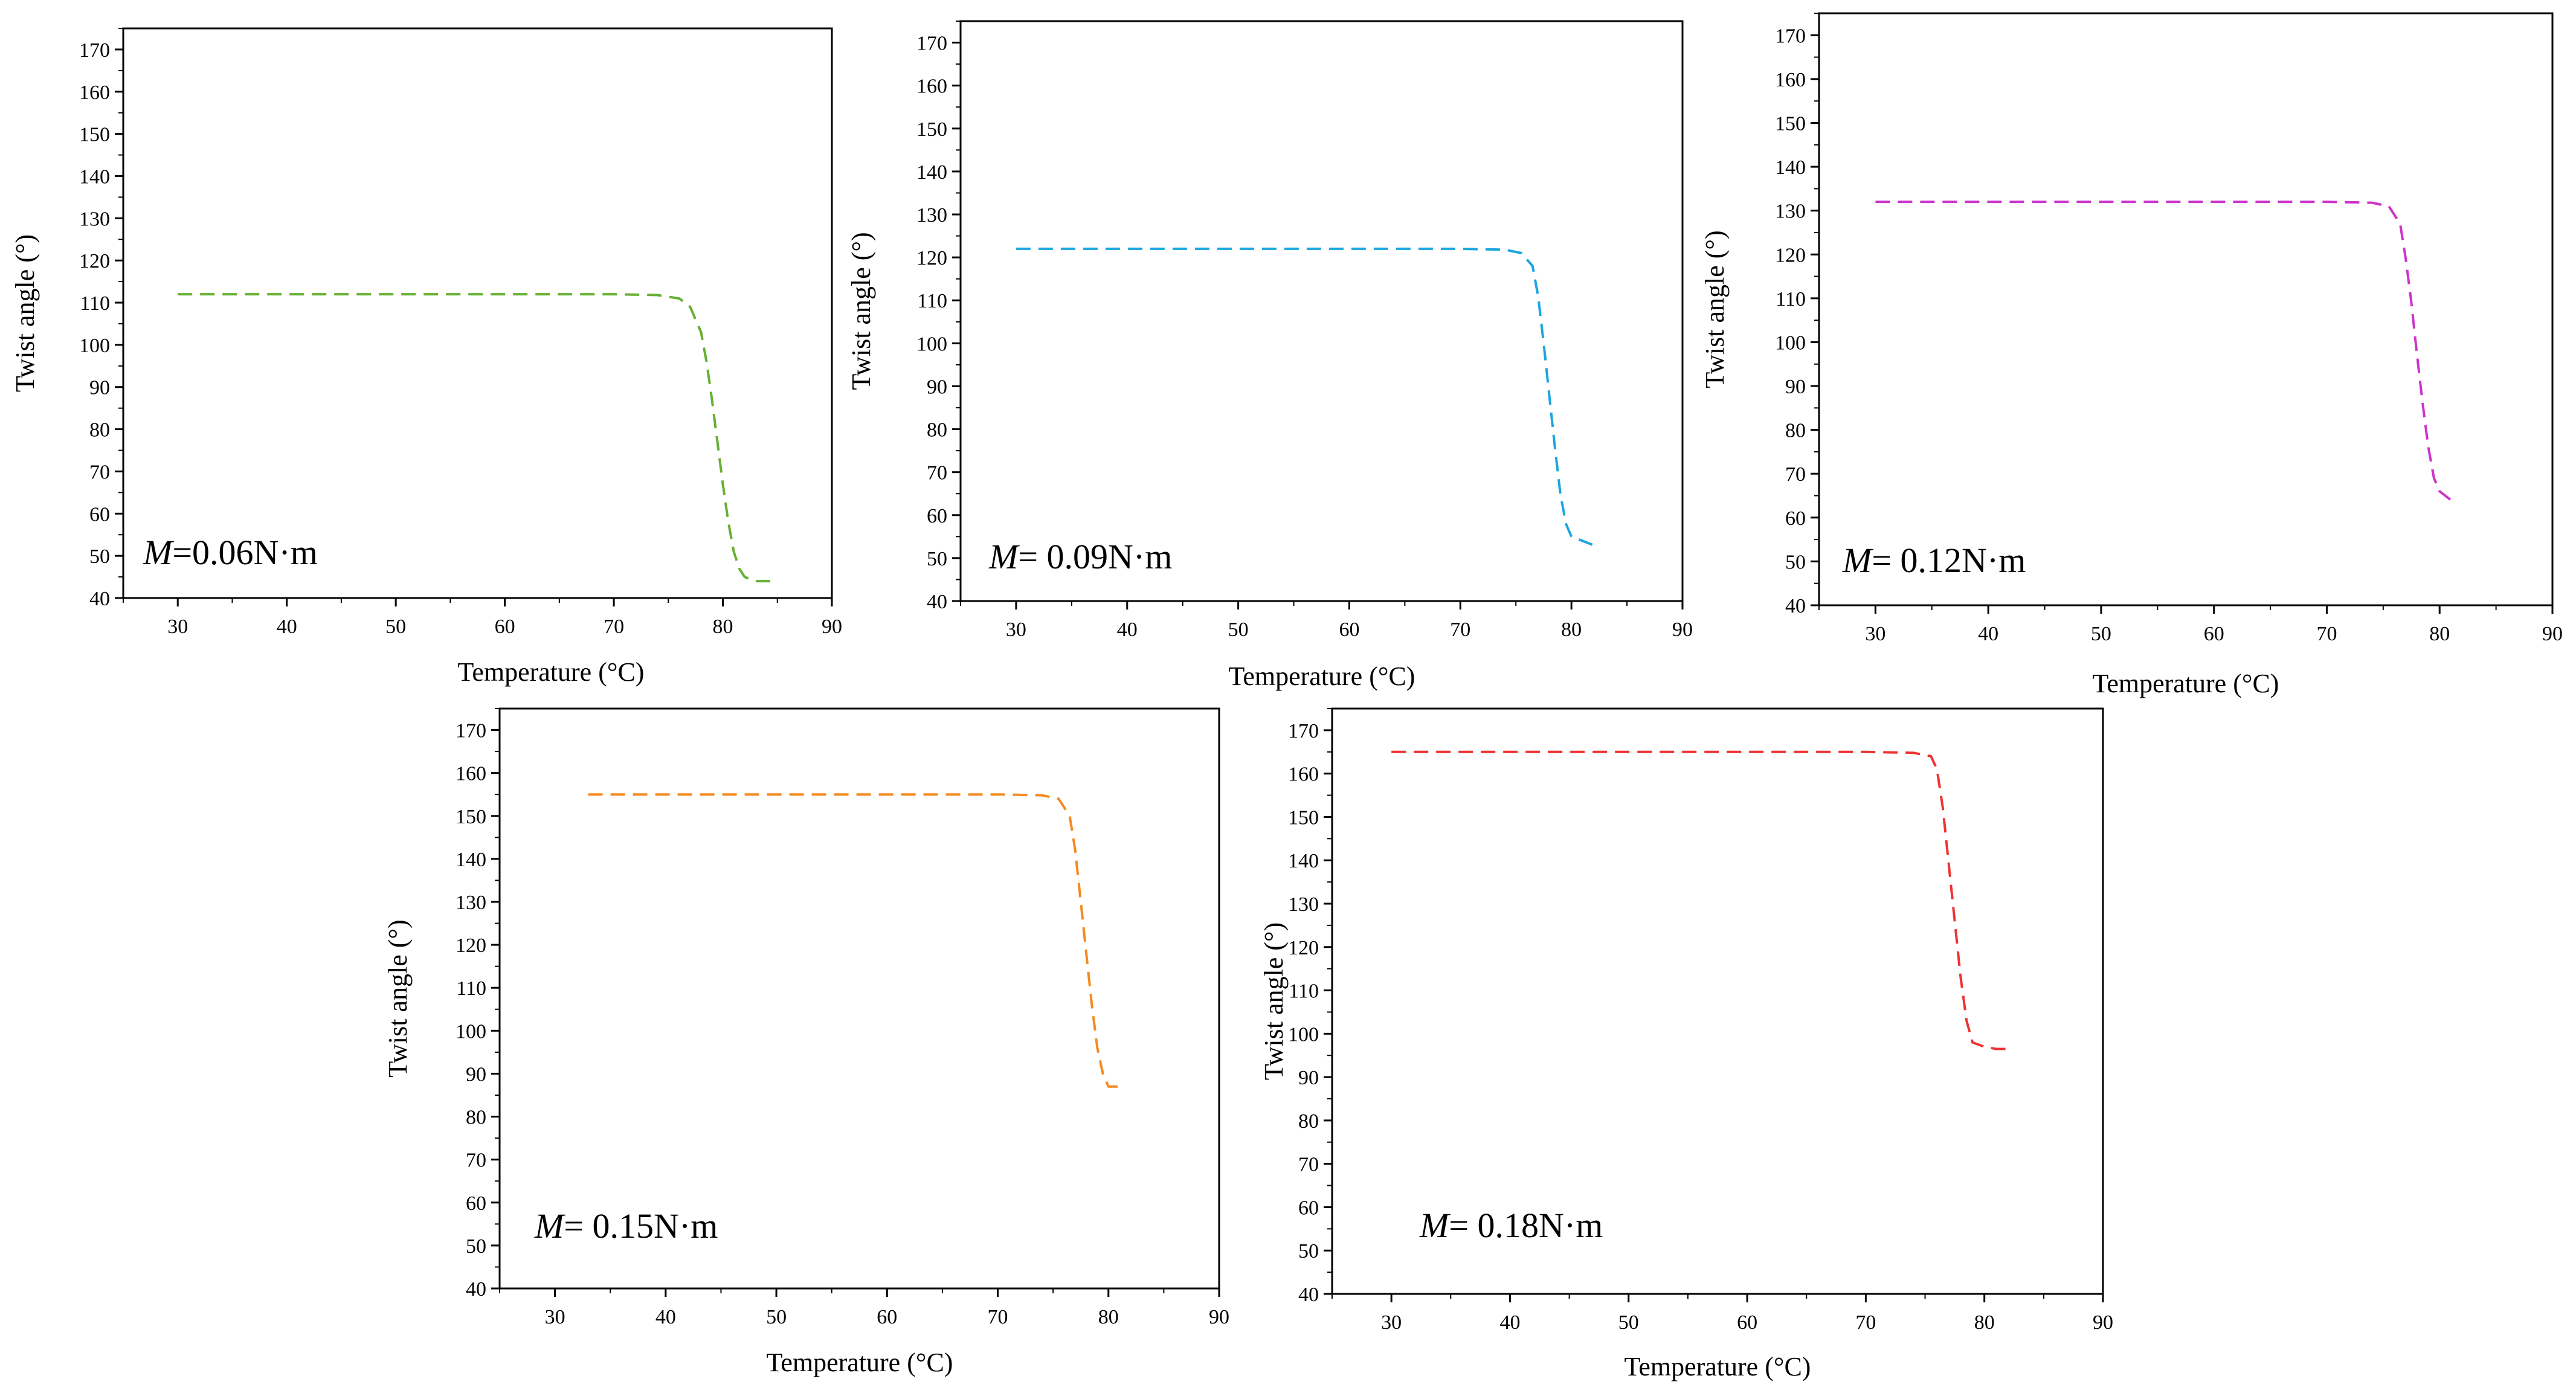 Image resolution: width=2576 pixels, height=1399 pixels. I want to click on torque-annotation: M= 0.15N·m, so click(626, 1226).